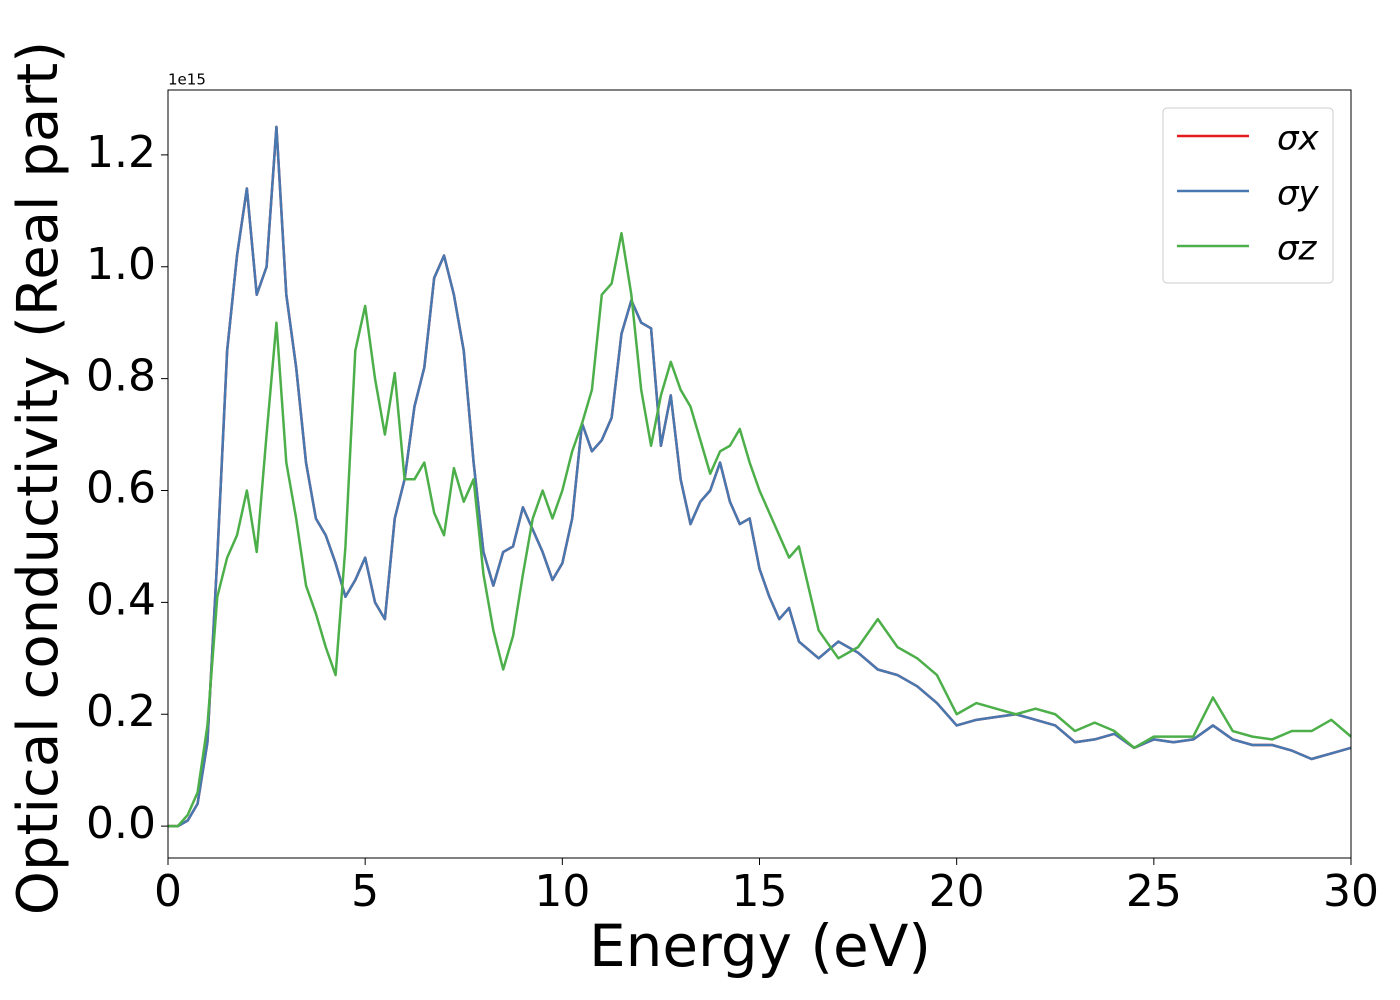 The height and width of the screenshot is (1000, 1400). What do you see at coordinates (121, 264) in the screenshot?
I see `y-tick-label: 1.0` at bounding box center [121, 264].